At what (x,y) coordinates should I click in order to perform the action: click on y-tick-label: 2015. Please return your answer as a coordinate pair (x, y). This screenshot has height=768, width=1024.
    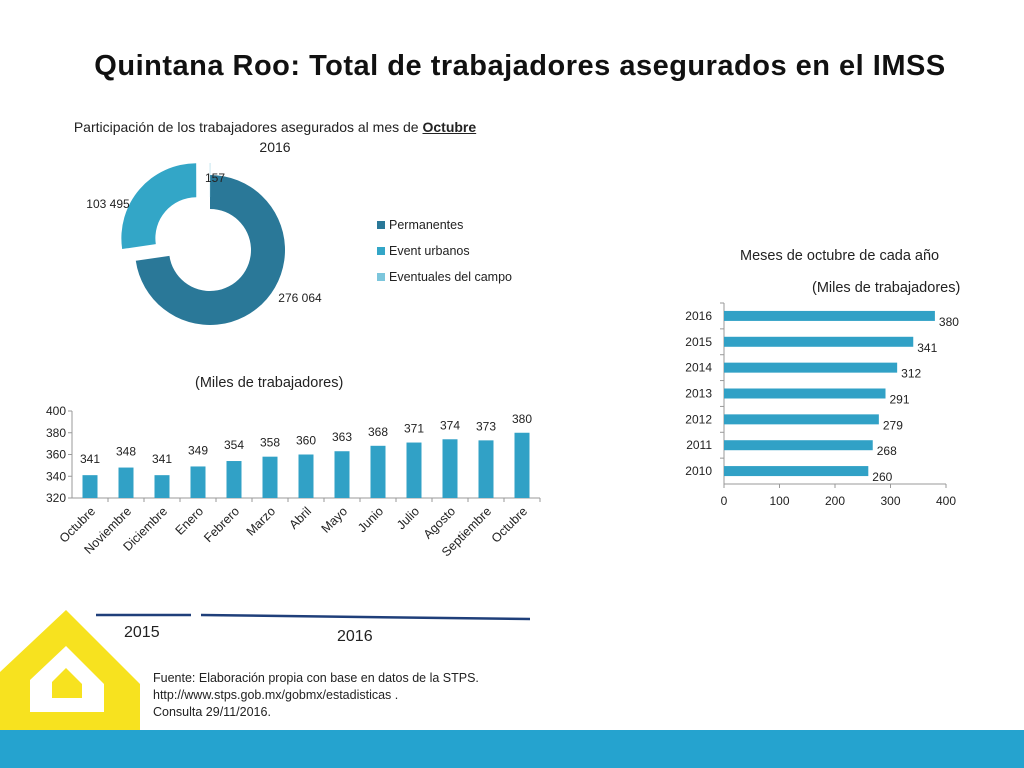
    Looking at the image, I should click on (698, 342).